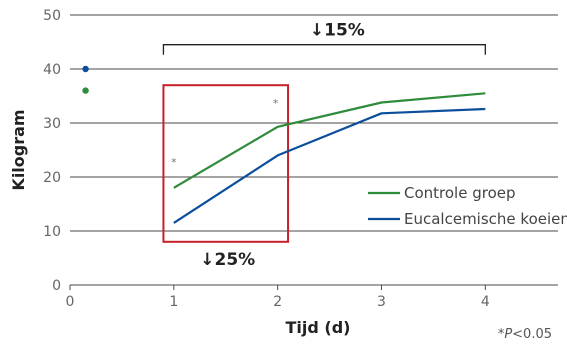  Describe the element at coordinates (52, 70) in the screenshot. I see `y-tick-label-40: 40` at that location.